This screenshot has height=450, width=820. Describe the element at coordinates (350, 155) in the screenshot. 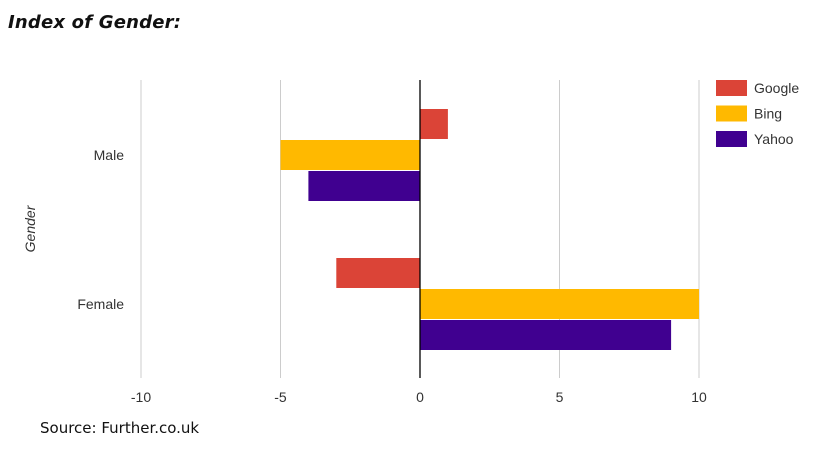

I see `bar-bing-male` at that location.